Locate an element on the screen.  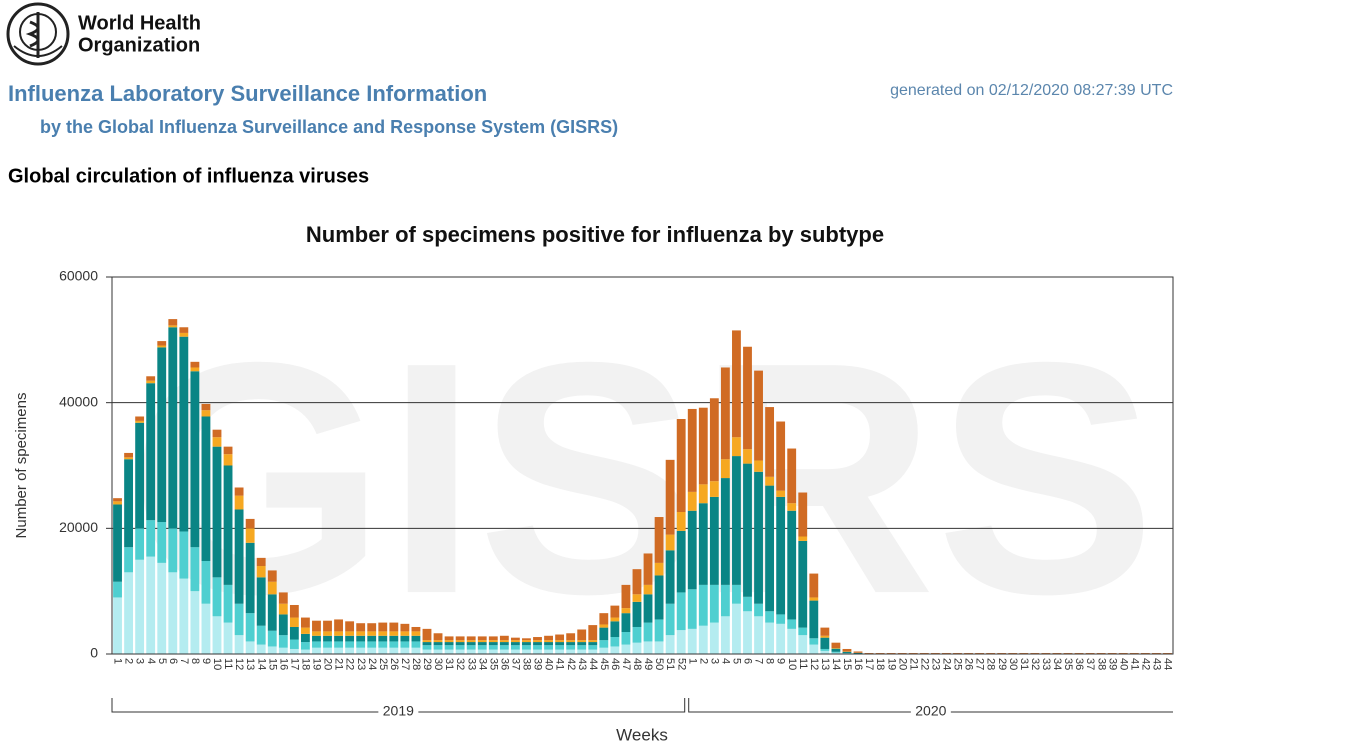
x-tick-label: 36 is located at coordinates (504, 664).